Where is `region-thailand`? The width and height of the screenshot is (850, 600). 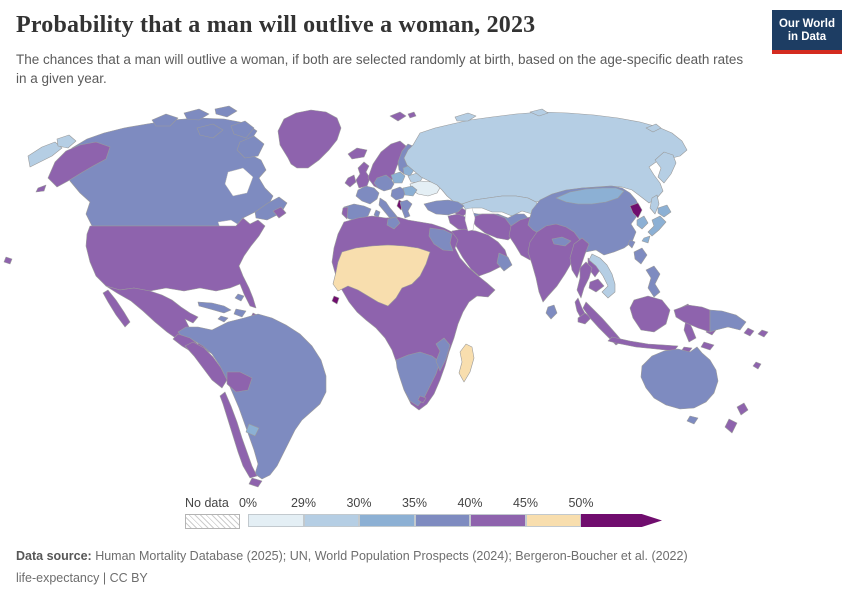 region-thailand is located at coordinates (584, 280).